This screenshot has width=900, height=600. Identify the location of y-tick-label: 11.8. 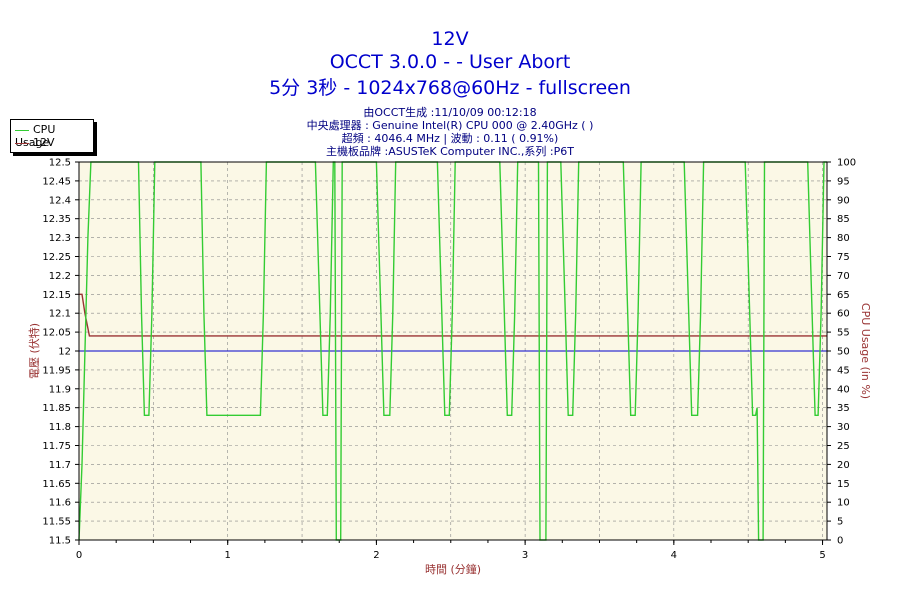
(60, 427).